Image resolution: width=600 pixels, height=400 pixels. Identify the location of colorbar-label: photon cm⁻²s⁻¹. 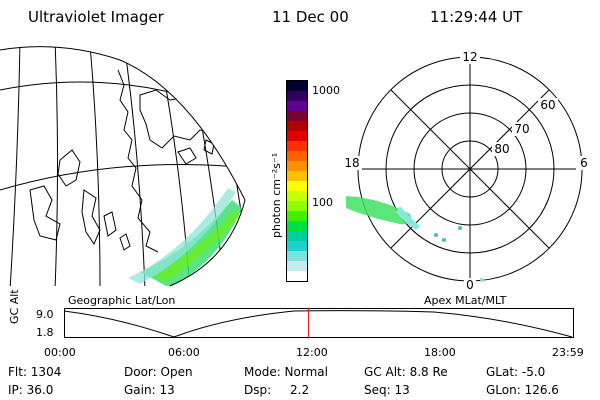
(276, 195).